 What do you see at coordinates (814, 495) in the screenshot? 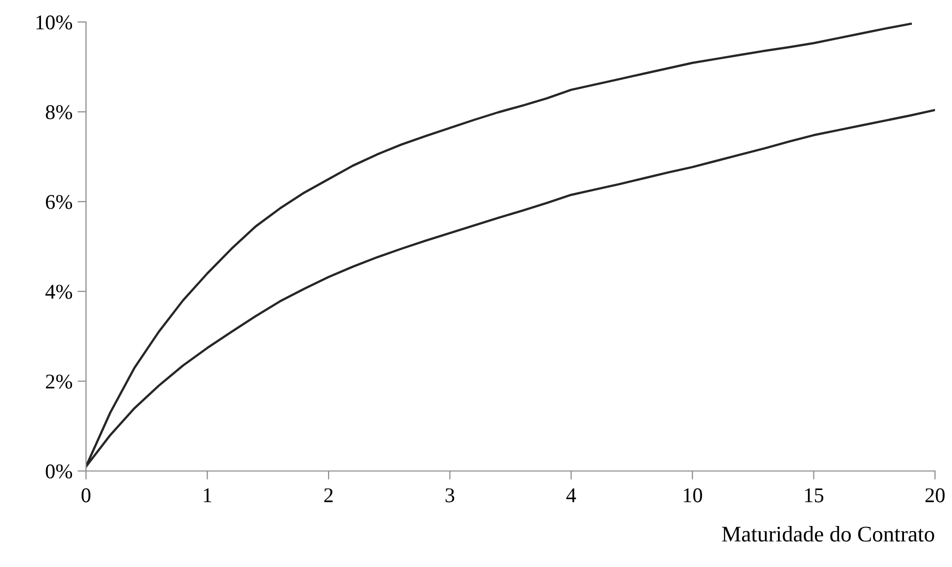
I see `x-tick-label: 15` at bounding box center [814, 495].